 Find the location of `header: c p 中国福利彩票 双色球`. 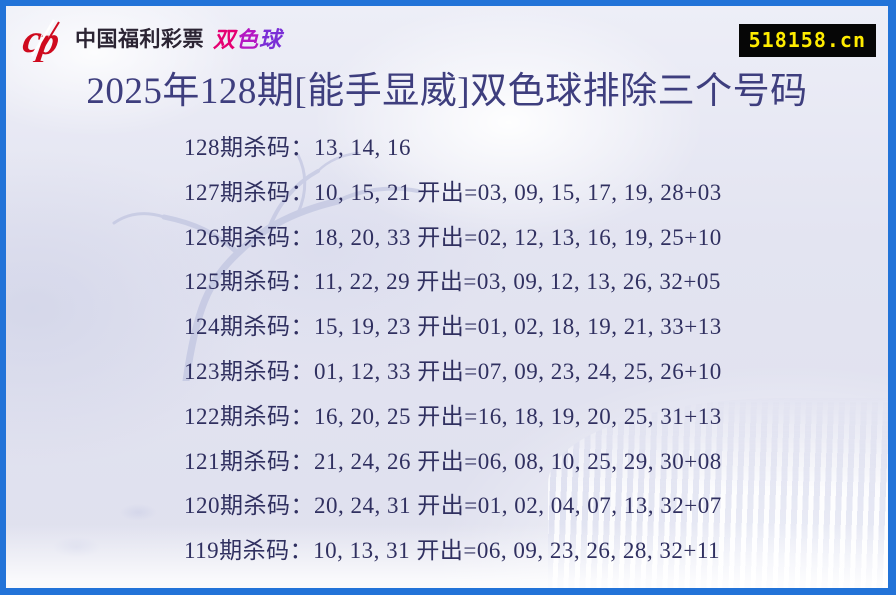

header: c p 中国福利彩票 双色球 is located at coordinates (151, 38).